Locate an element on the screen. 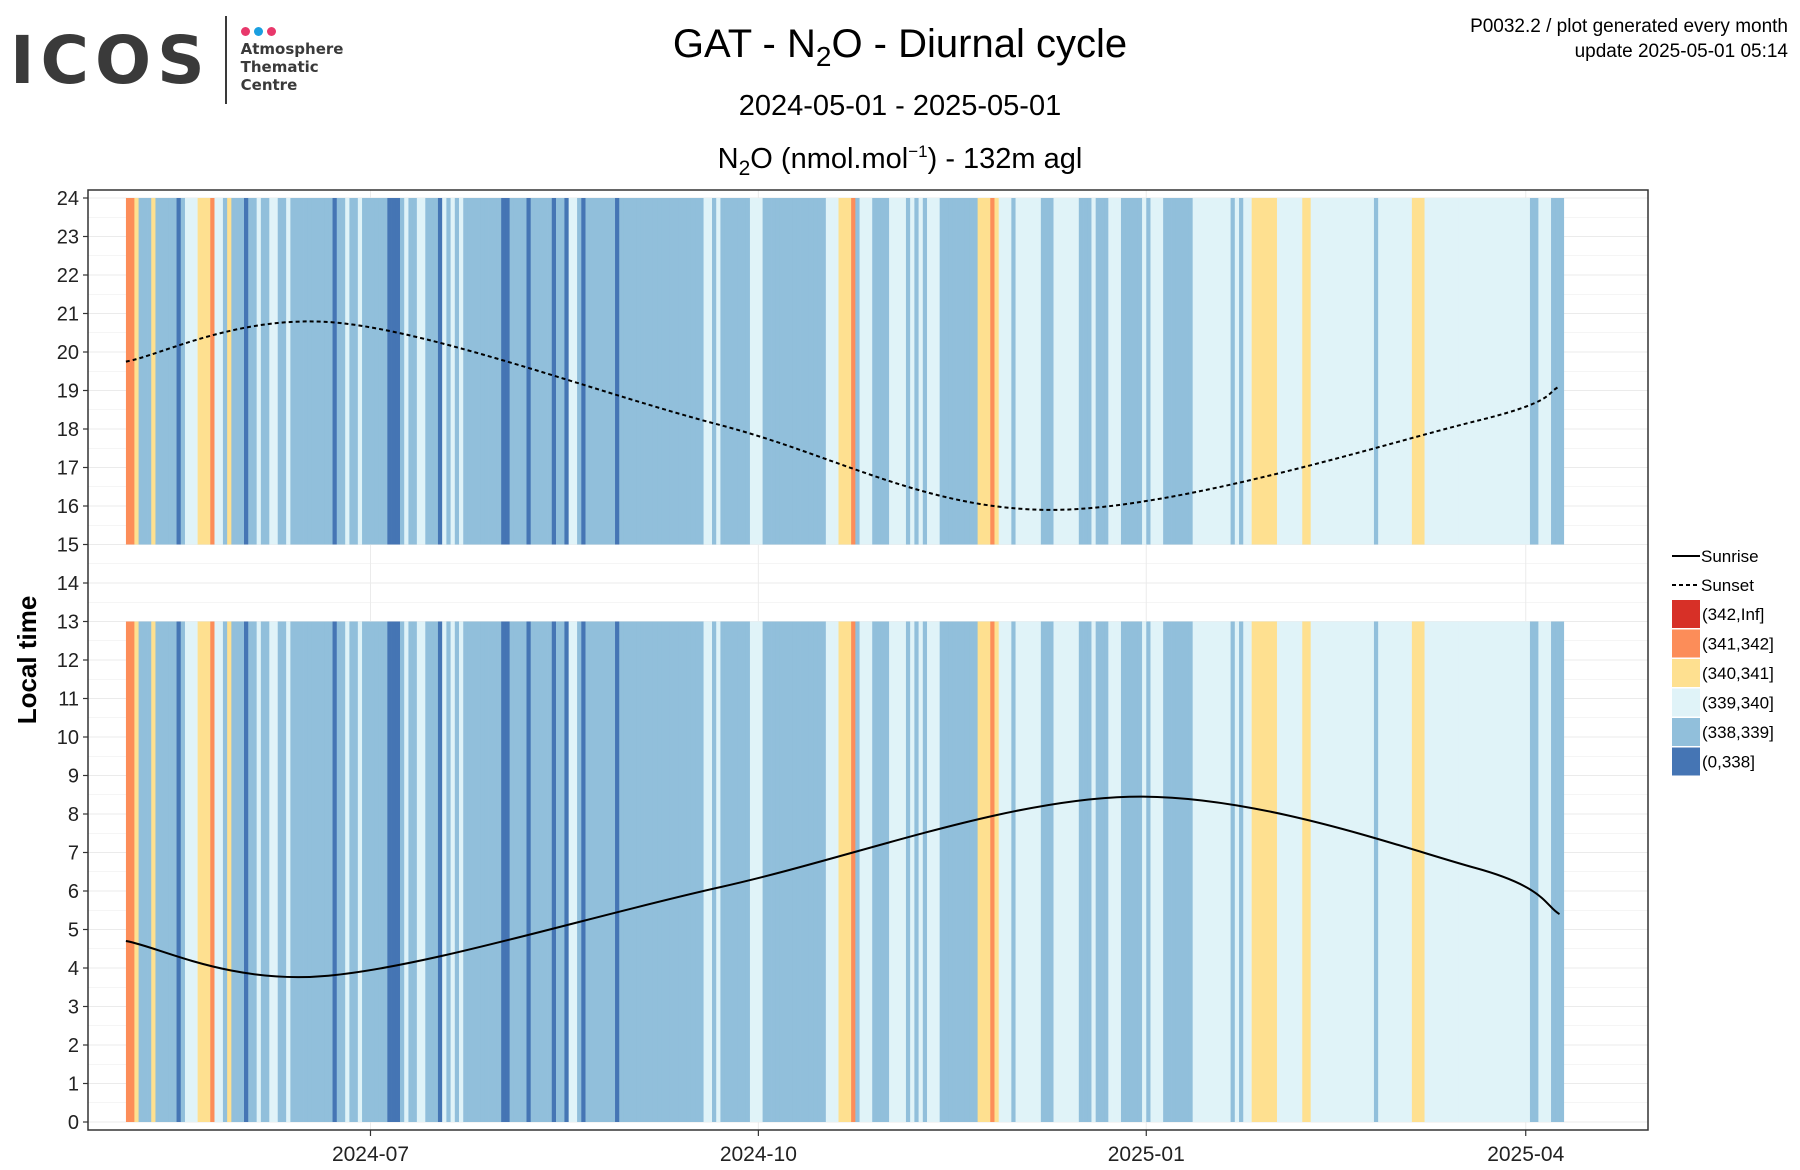  title-pre: GAT - N is located at coordinates (744, 44).